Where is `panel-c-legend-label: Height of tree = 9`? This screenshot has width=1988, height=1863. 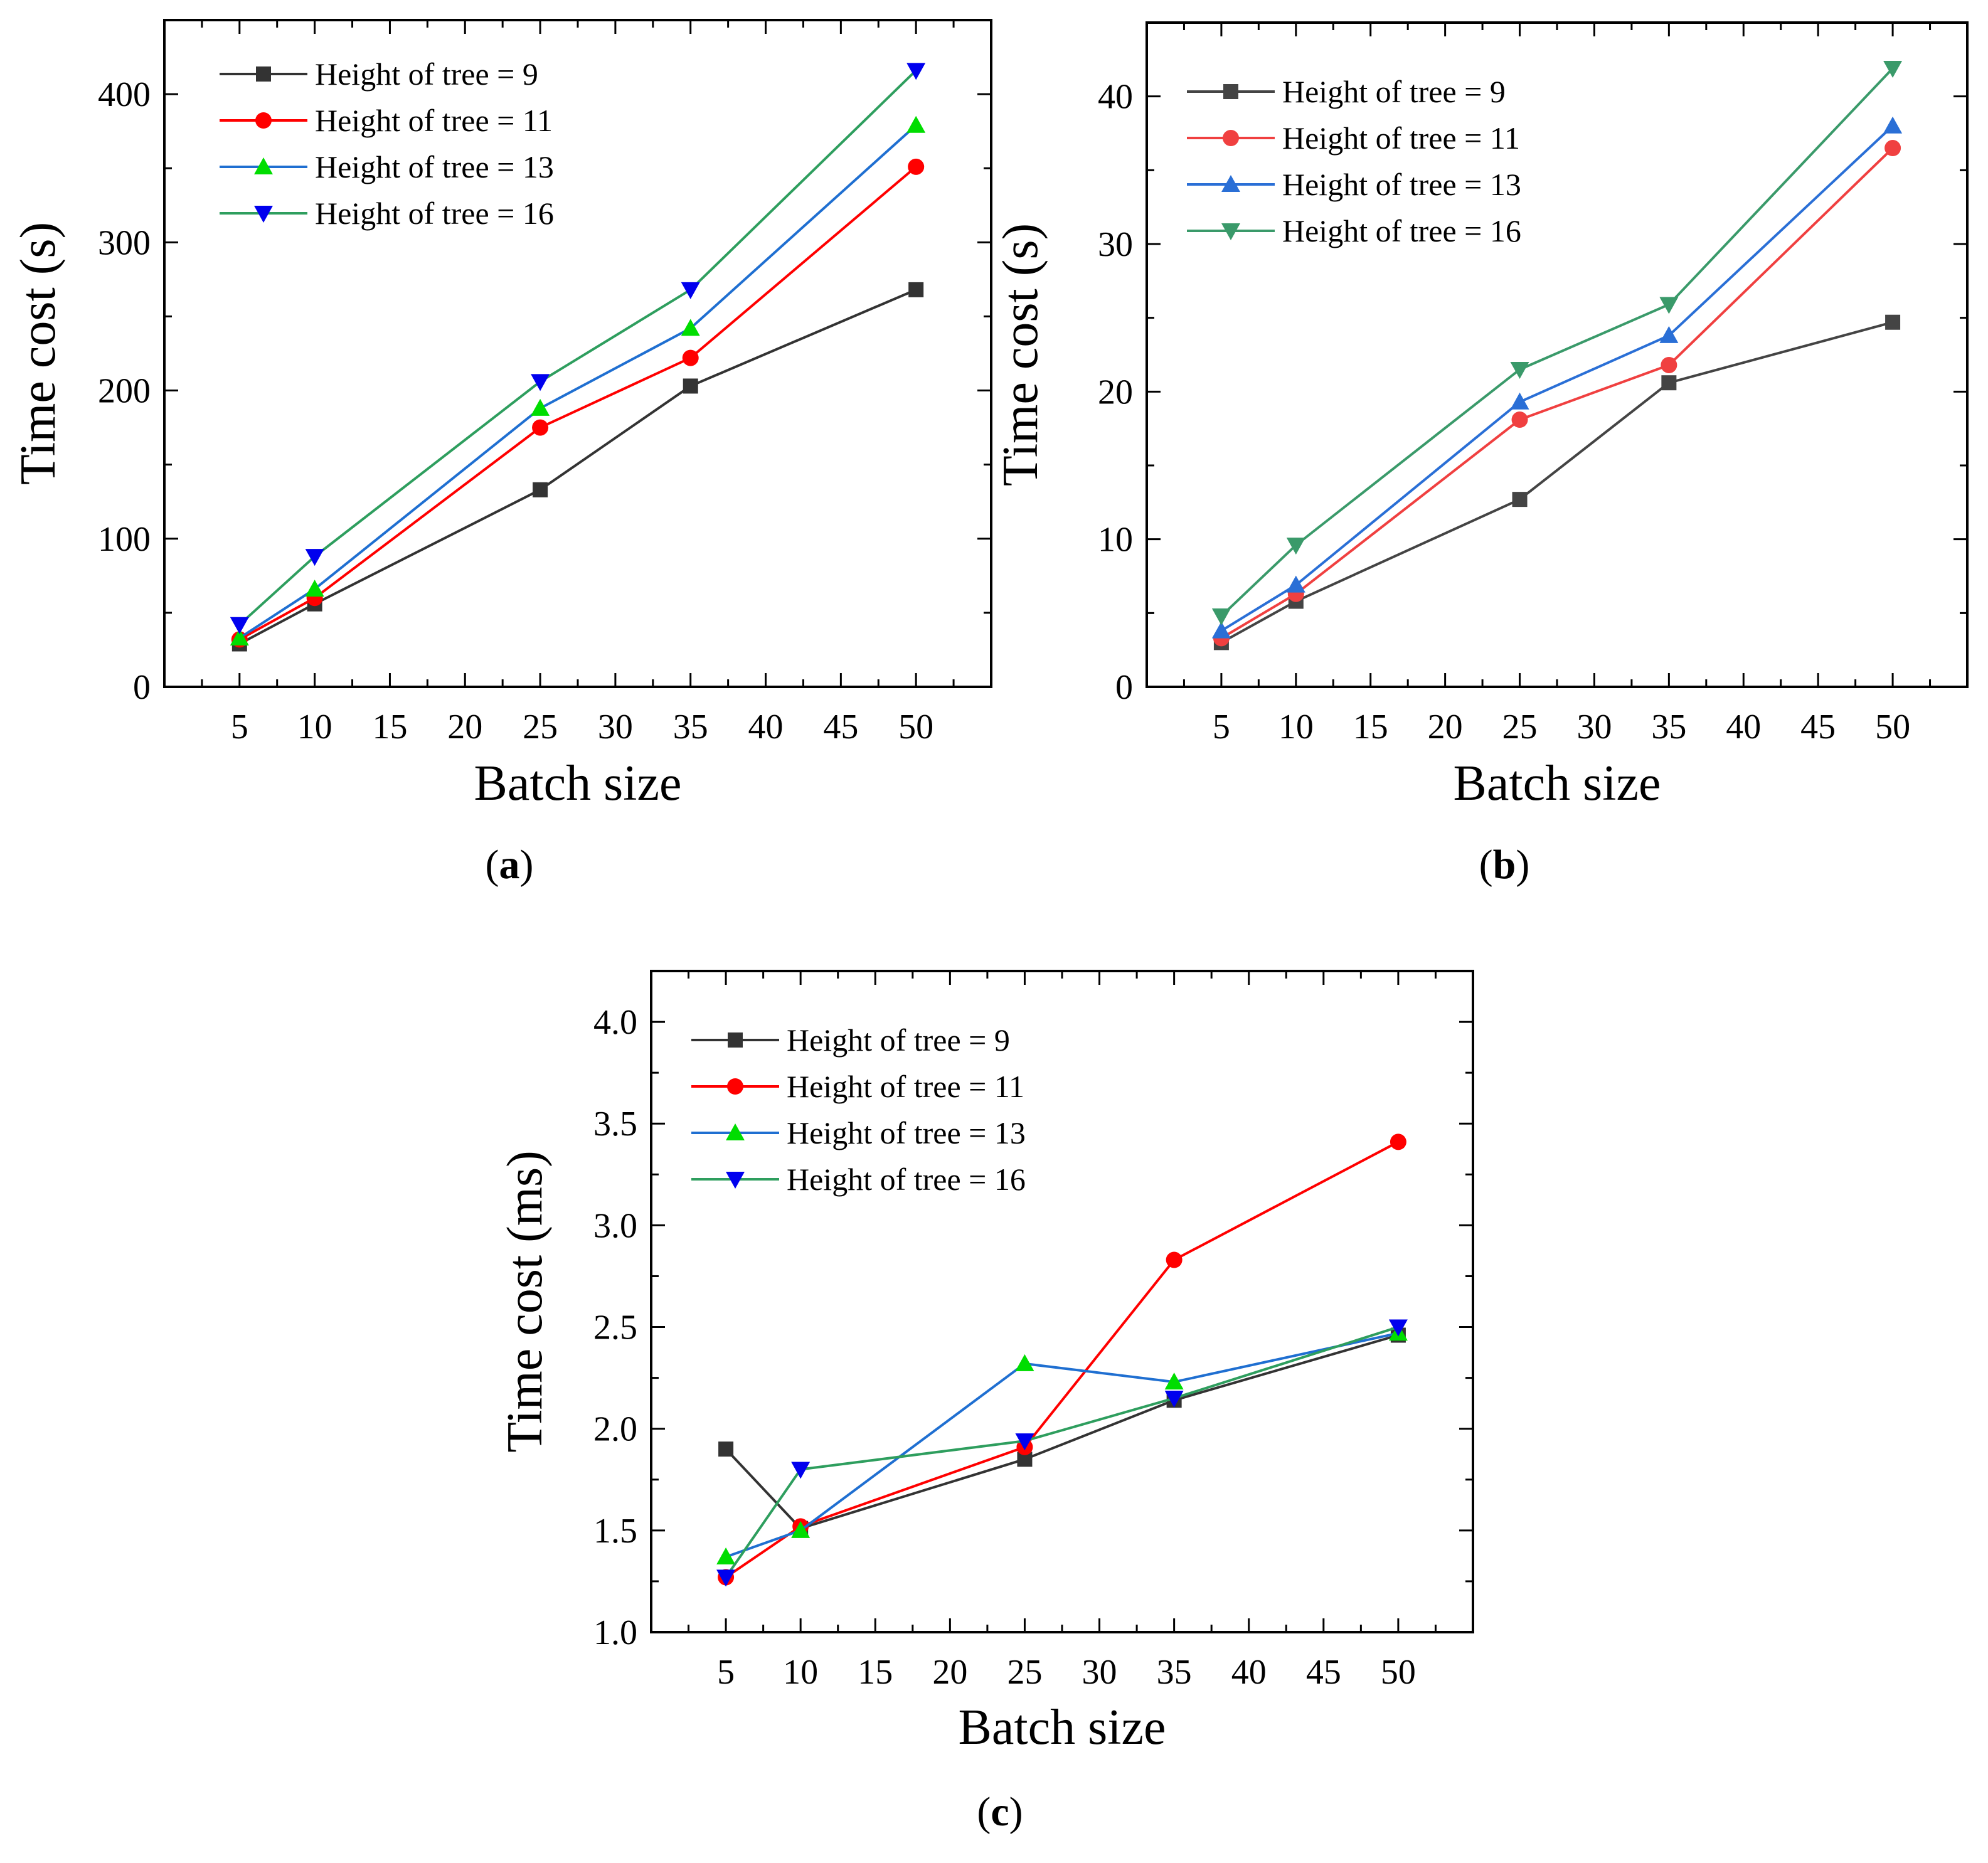
panel-c-legend-label: Height of tree = 9 is located at coordinates (898, 1040).